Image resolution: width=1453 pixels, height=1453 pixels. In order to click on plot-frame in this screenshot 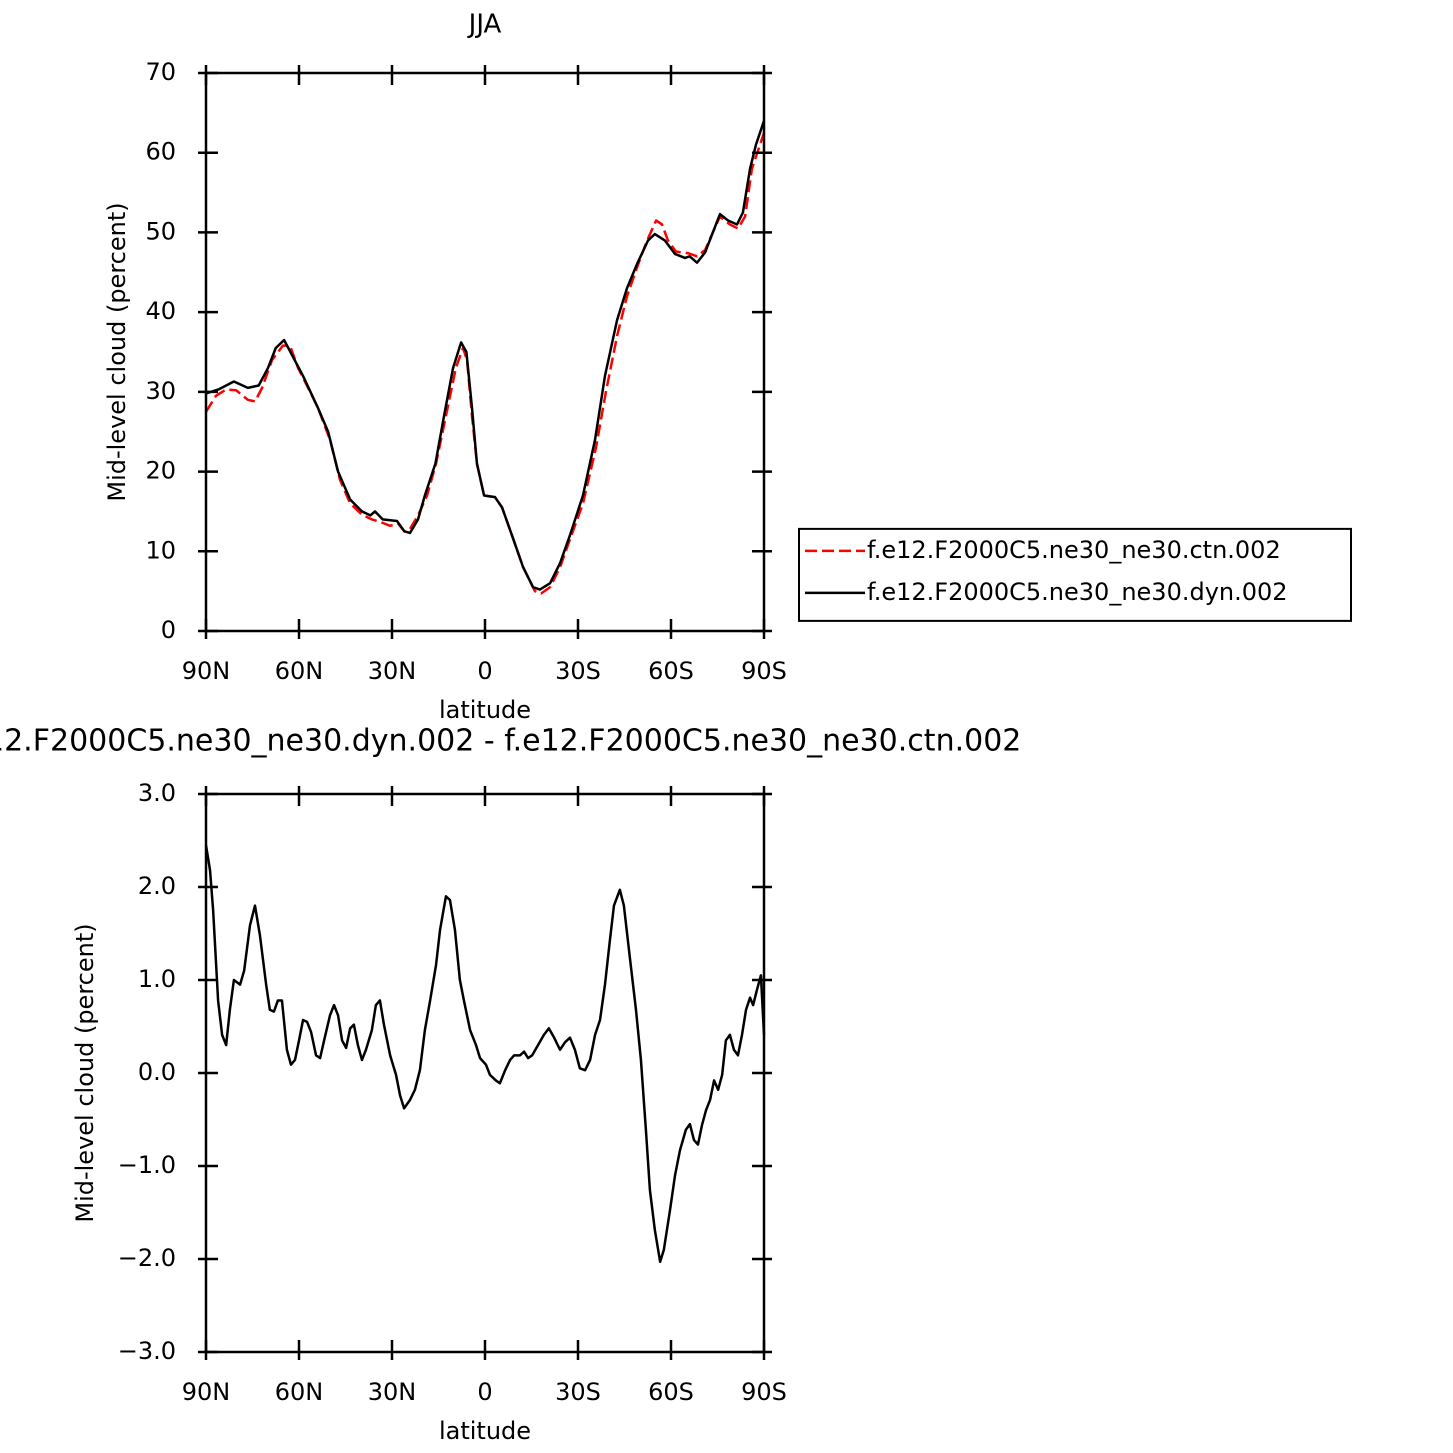, I will do `click(485, 1073)`.